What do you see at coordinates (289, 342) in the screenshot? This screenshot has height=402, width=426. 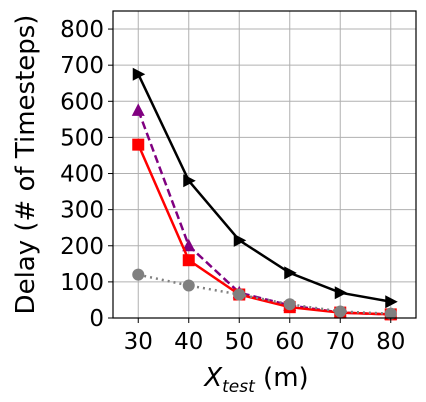 I see `x-tick-label-3: 60` at bounding box center [289, 342].